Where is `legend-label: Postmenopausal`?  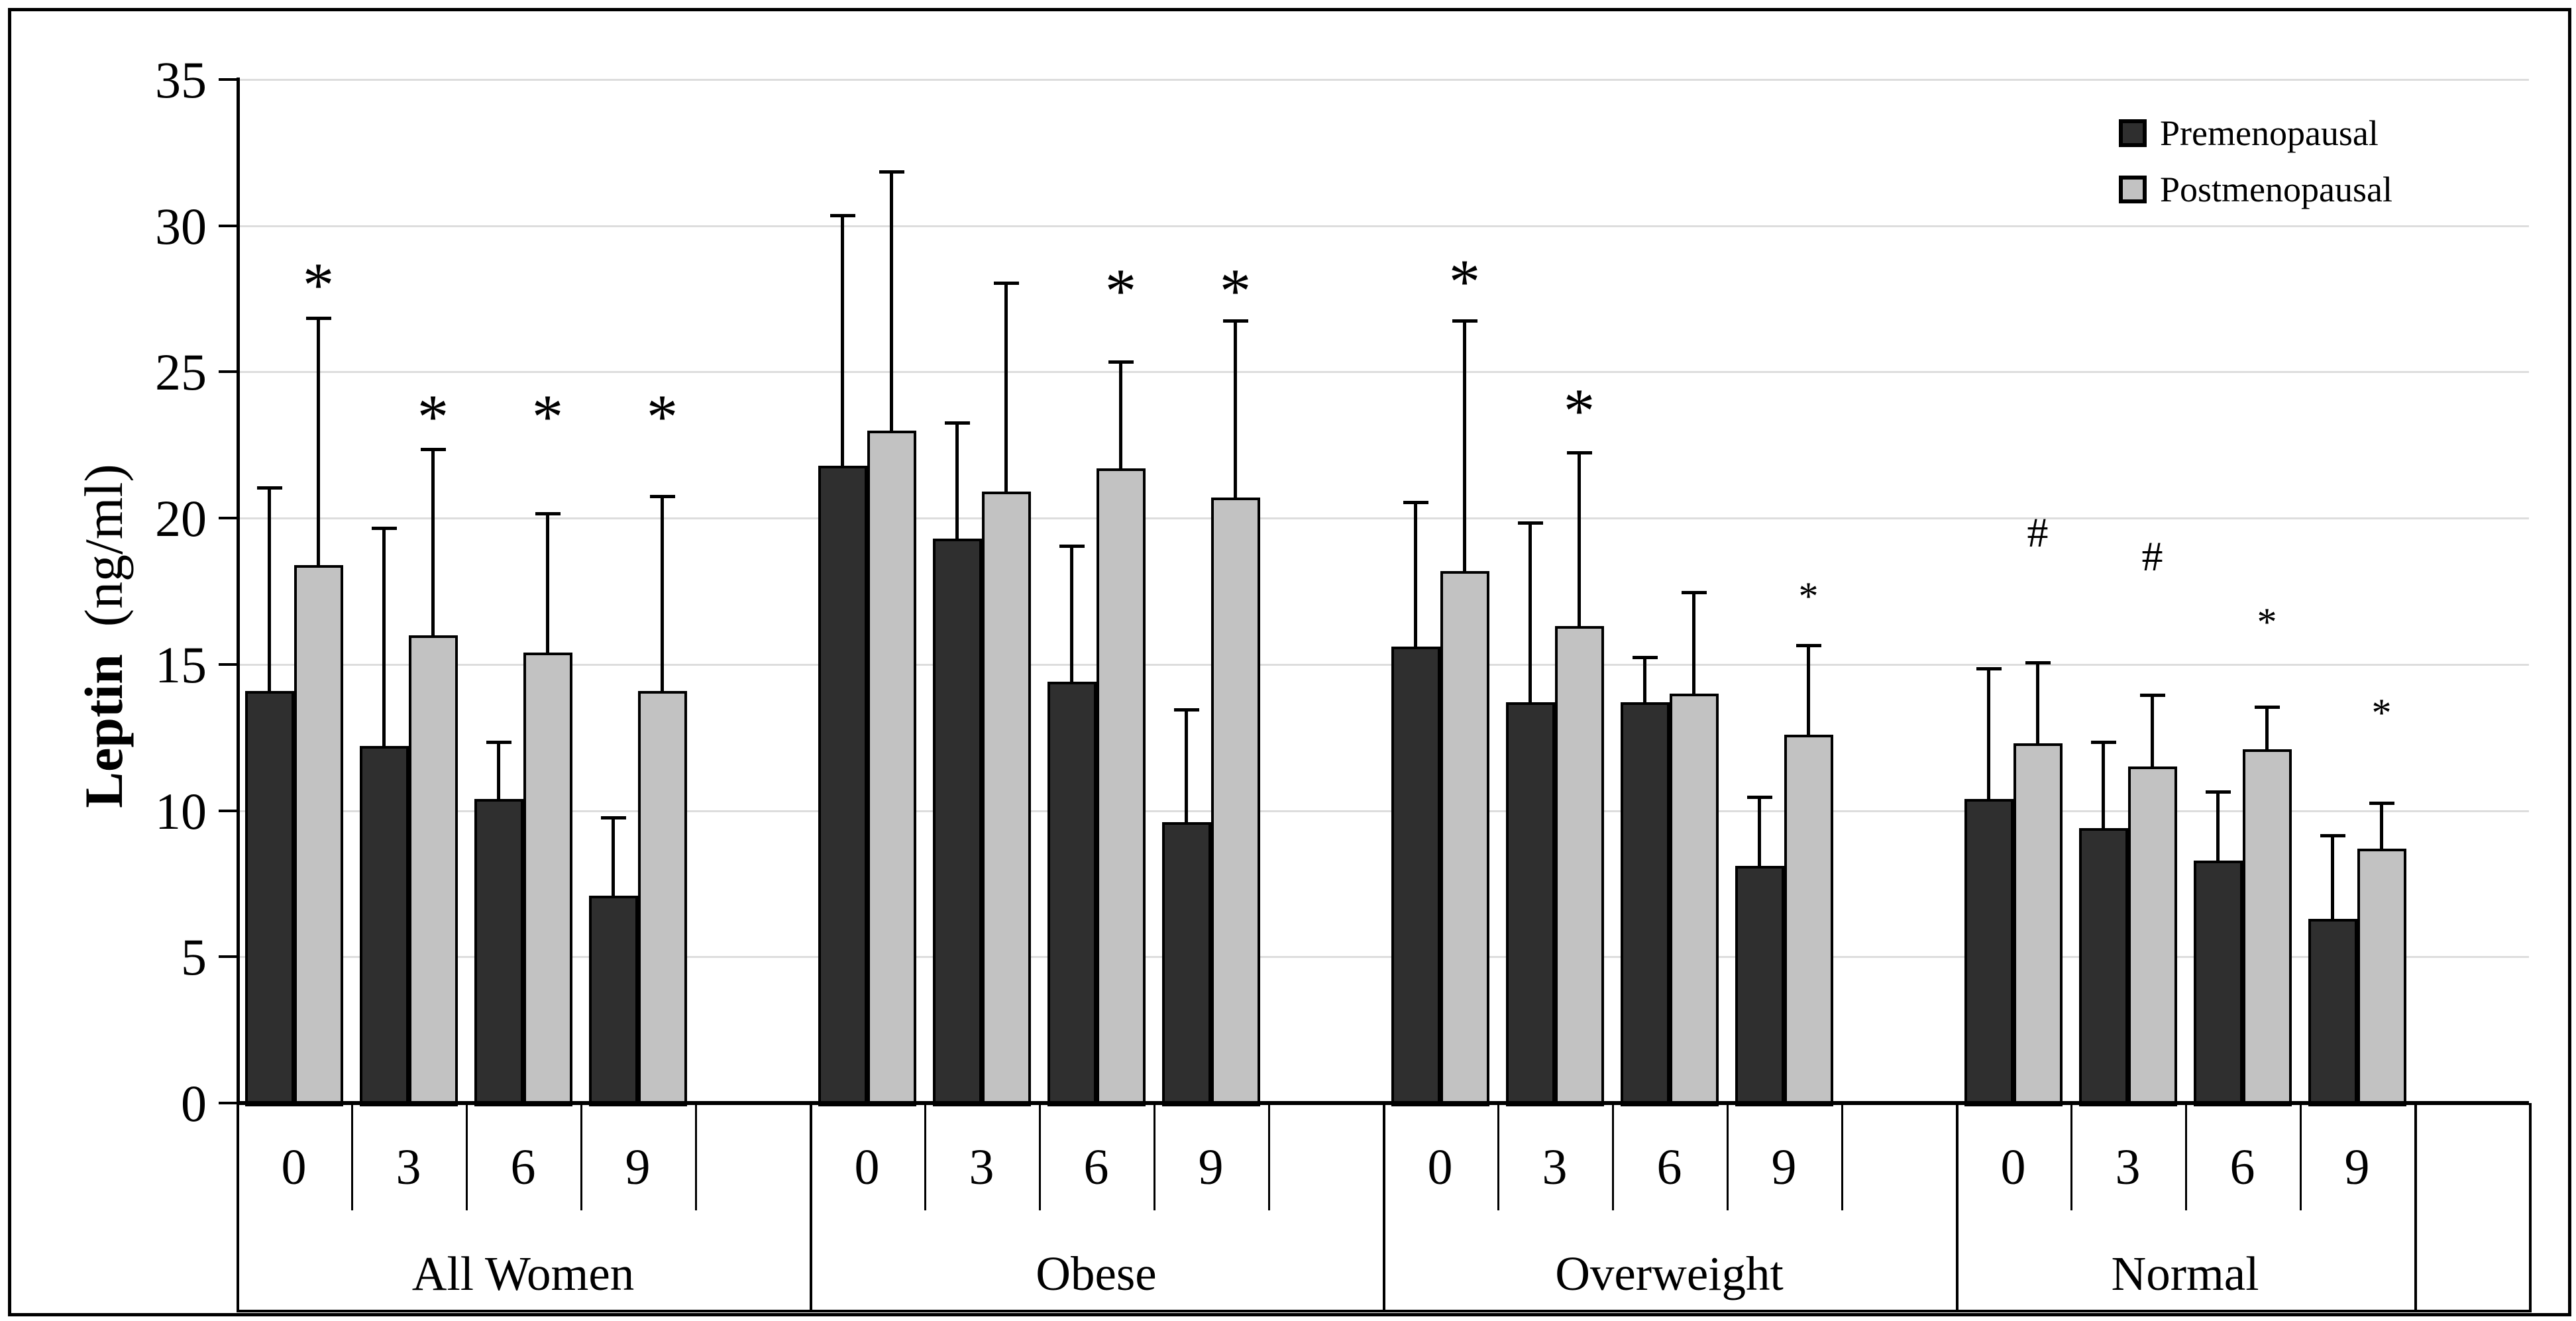 legend-label: Postmenopausal is located at coordinates (2276, 189).